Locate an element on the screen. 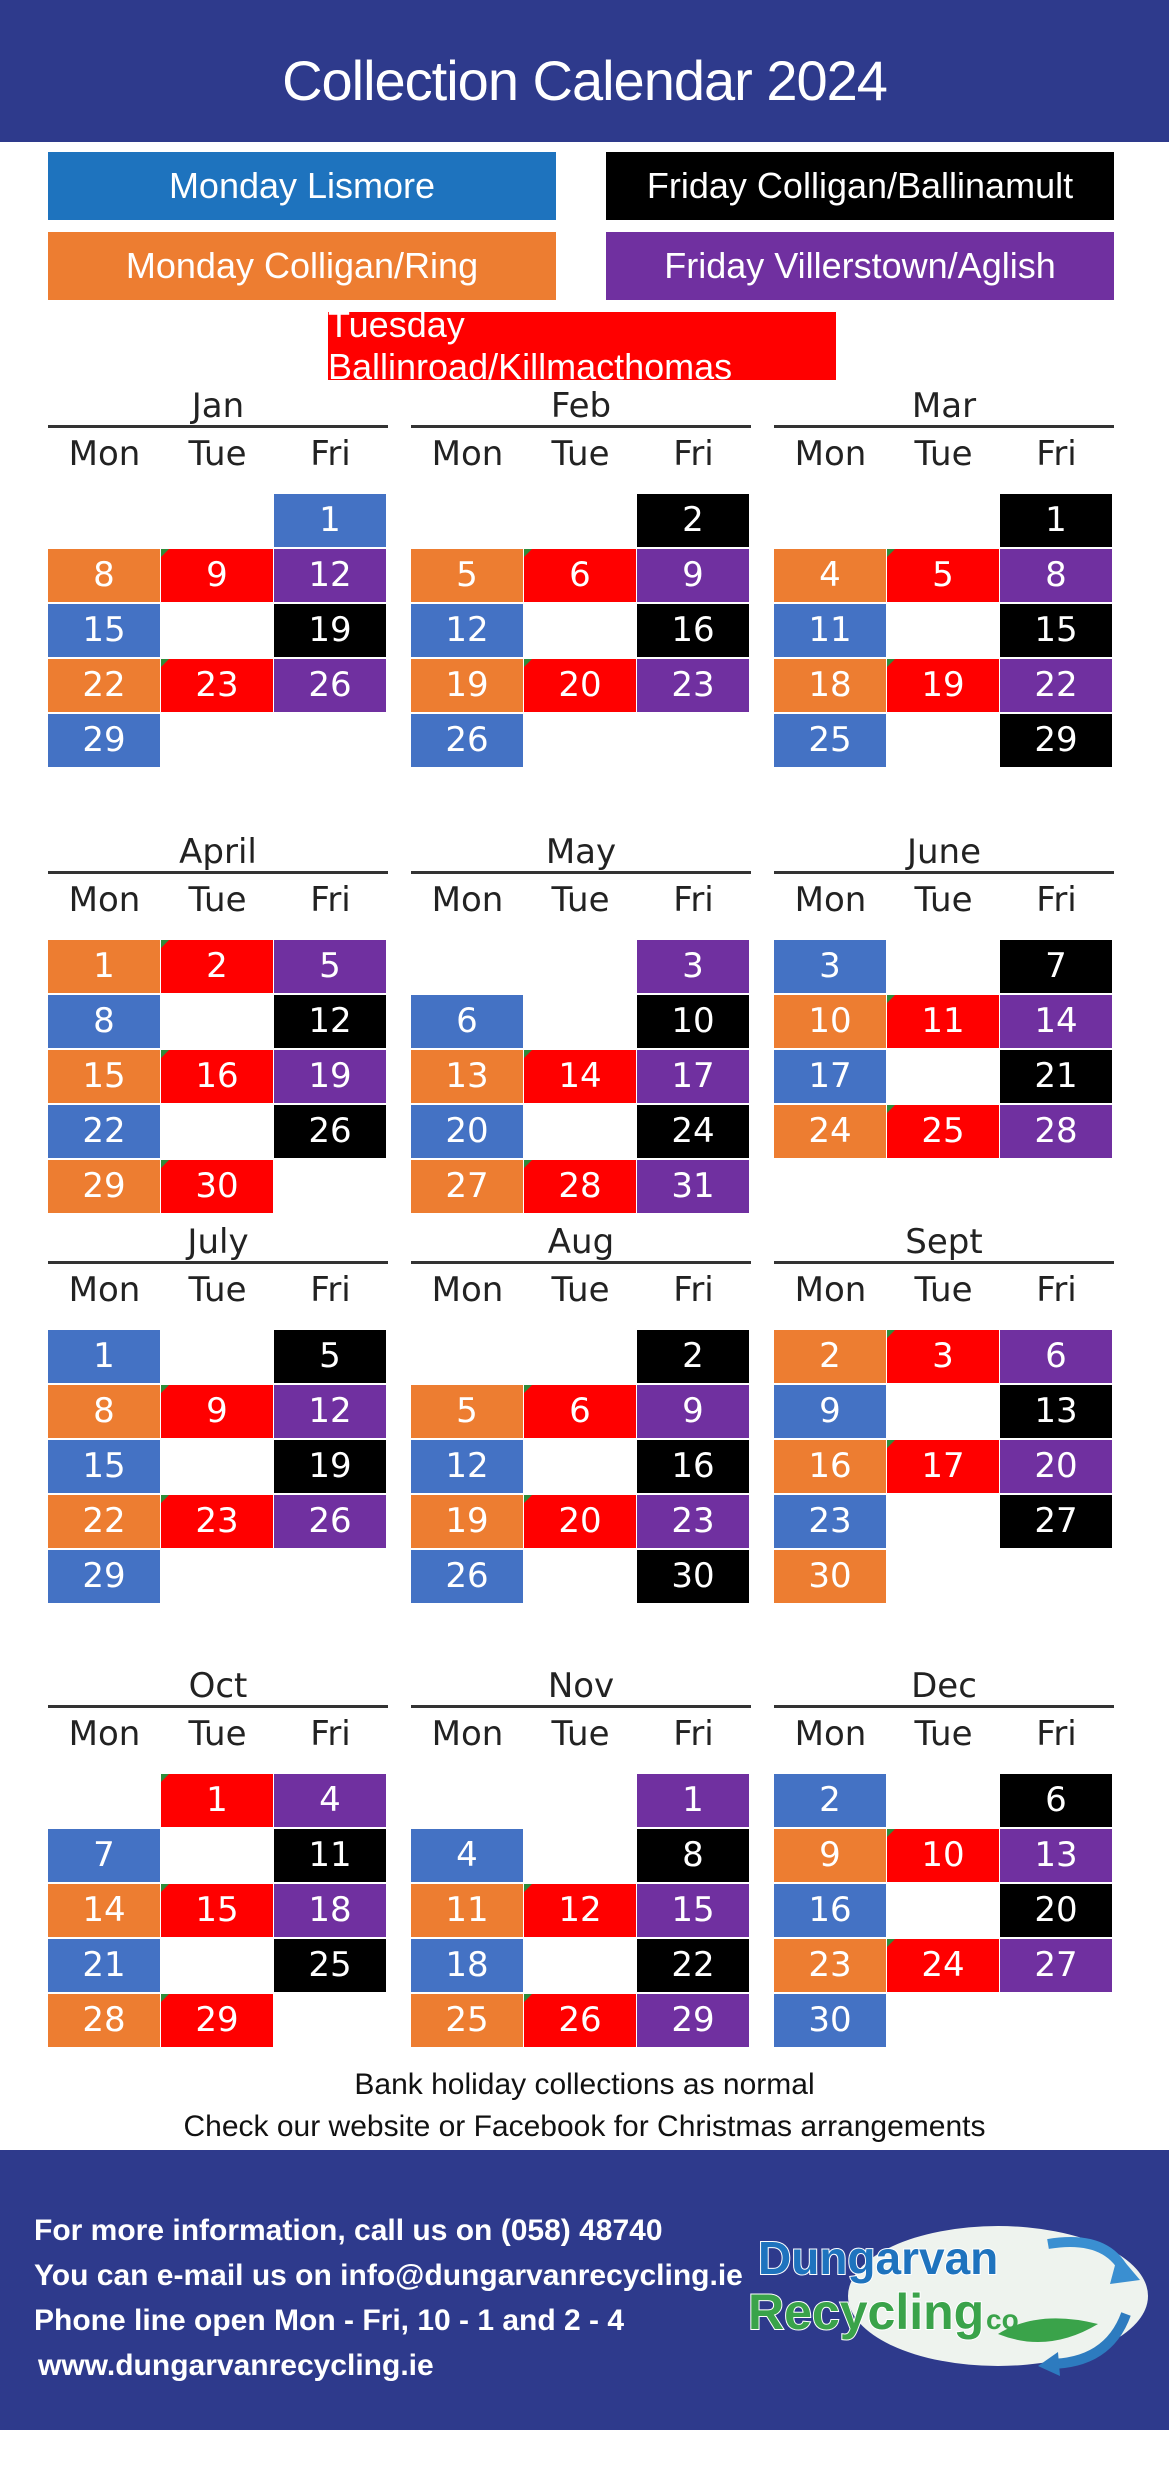 The height and width of the screenshot is (2469, 1169). legend-monday-colligan-ring: Monday Colligan/Ring is located at coordinates (302, 266).